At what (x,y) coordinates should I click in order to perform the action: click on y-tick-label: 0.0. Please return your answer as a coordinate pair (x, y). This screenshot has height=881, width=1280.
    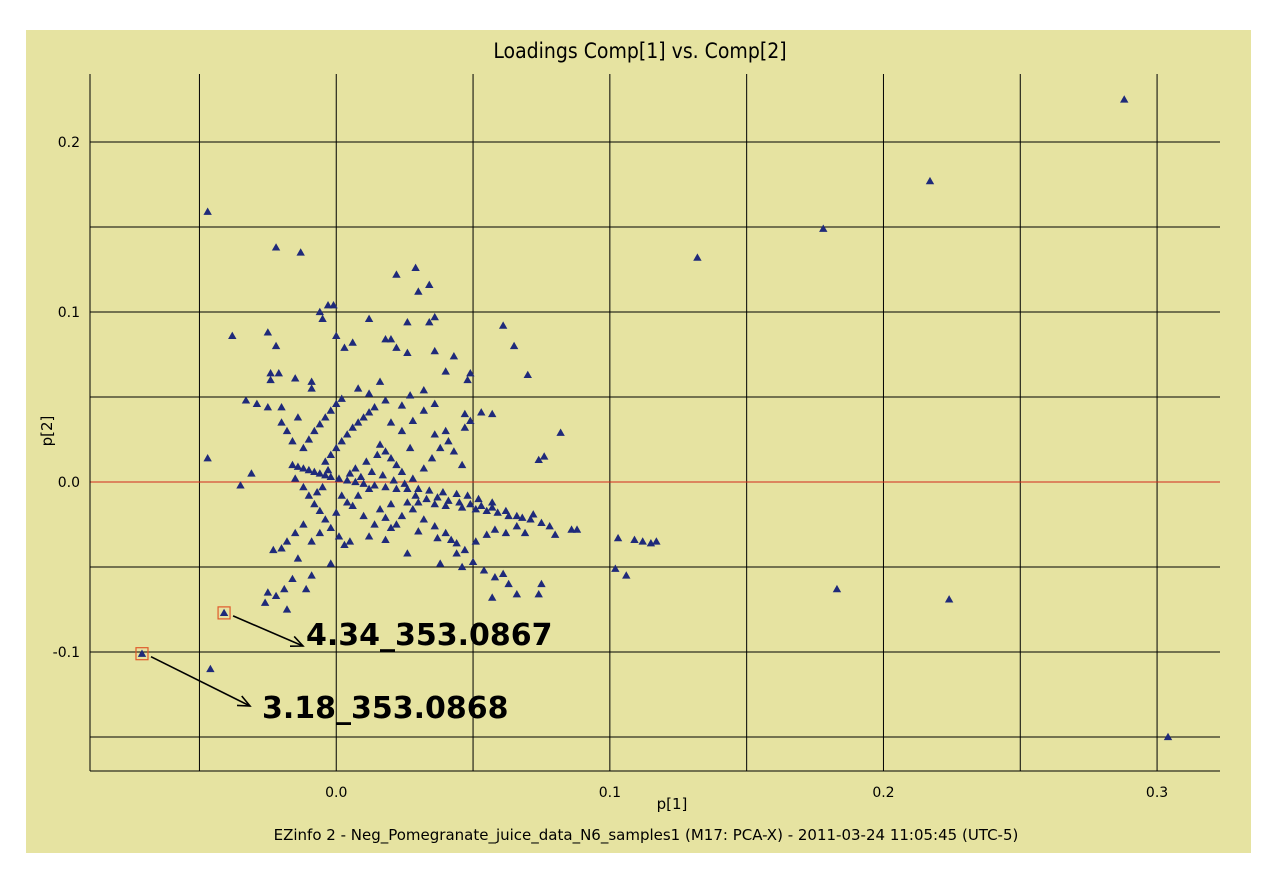
    Looking at the image, I should click on (69, 483).